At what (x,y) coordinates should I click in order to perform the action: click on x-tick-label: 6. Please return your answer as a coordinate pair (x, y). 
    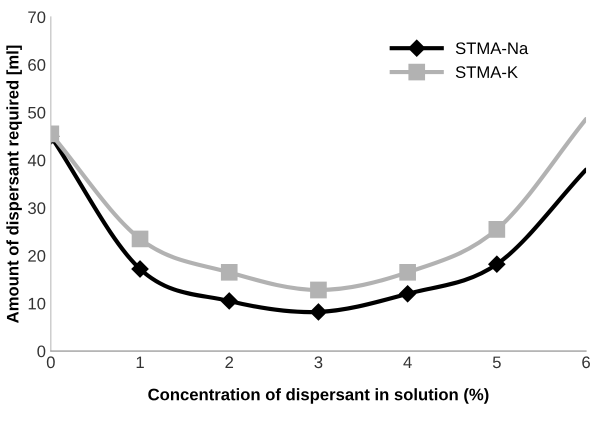
    Looking at the image, I should click on (586, 362).